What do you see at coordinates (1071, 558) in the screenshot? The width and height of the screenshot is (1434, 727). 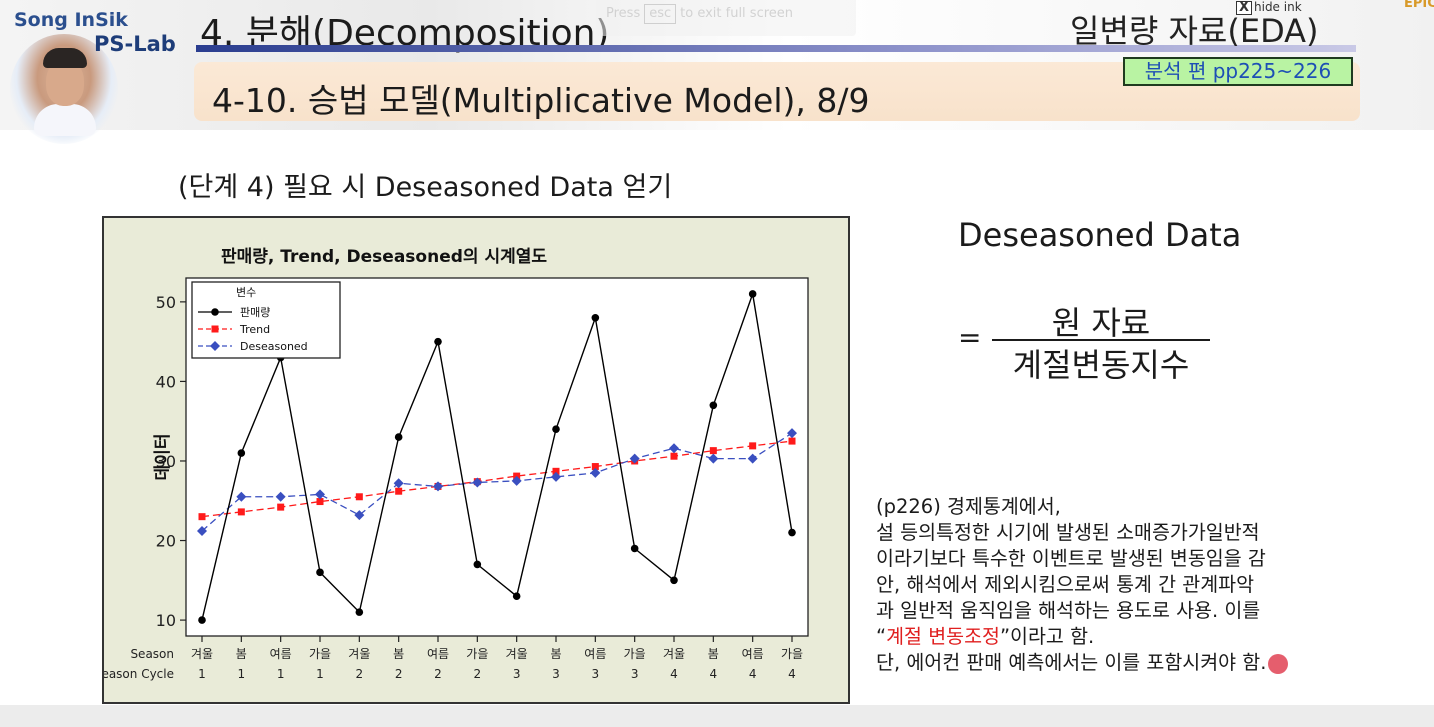 I see `note-line: 이라기보다 특수한 이벤트로 발생된 변동임을 감` at bounding box center [1071, 558].